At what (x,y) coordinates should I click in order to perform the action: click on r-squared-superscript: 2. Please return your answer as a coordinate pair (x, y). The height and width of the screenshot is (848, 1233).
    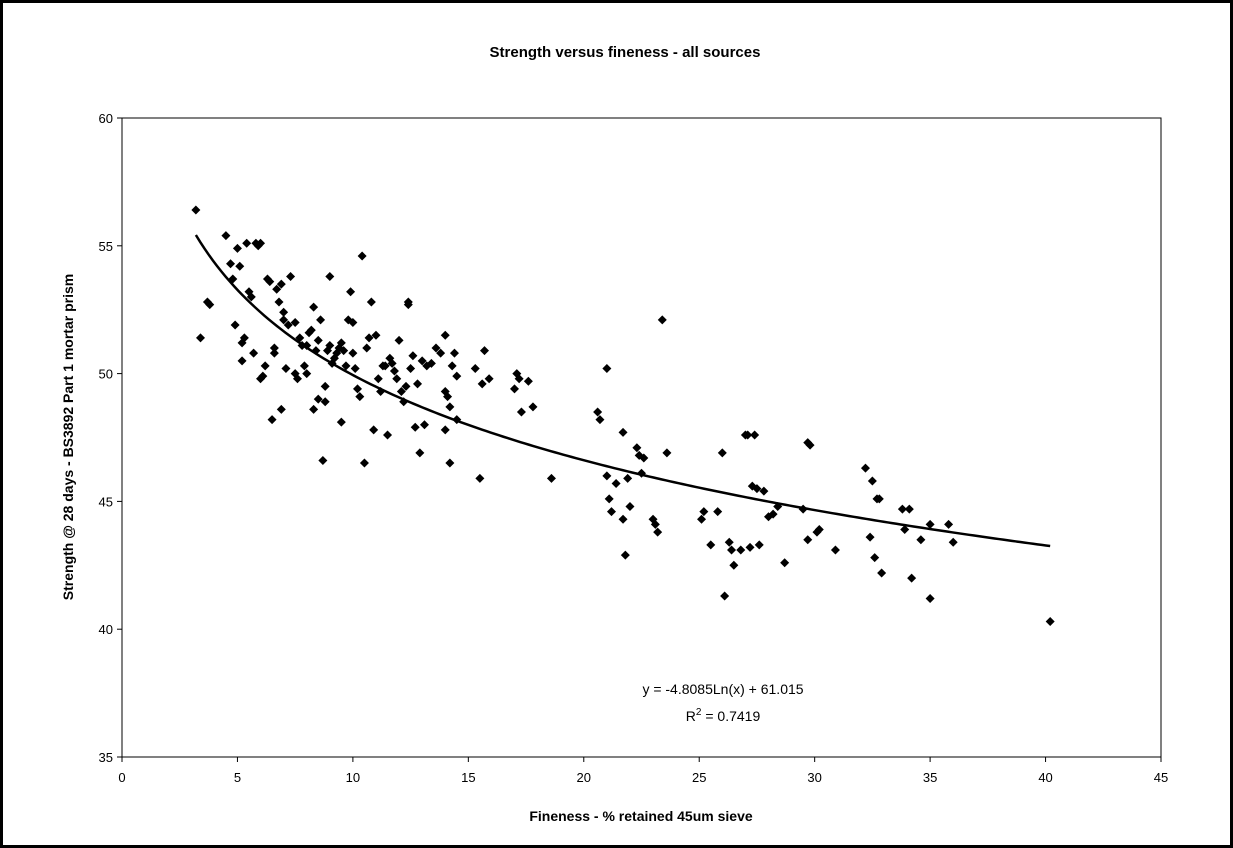
    Looking at the image, I should click on (699, 712).